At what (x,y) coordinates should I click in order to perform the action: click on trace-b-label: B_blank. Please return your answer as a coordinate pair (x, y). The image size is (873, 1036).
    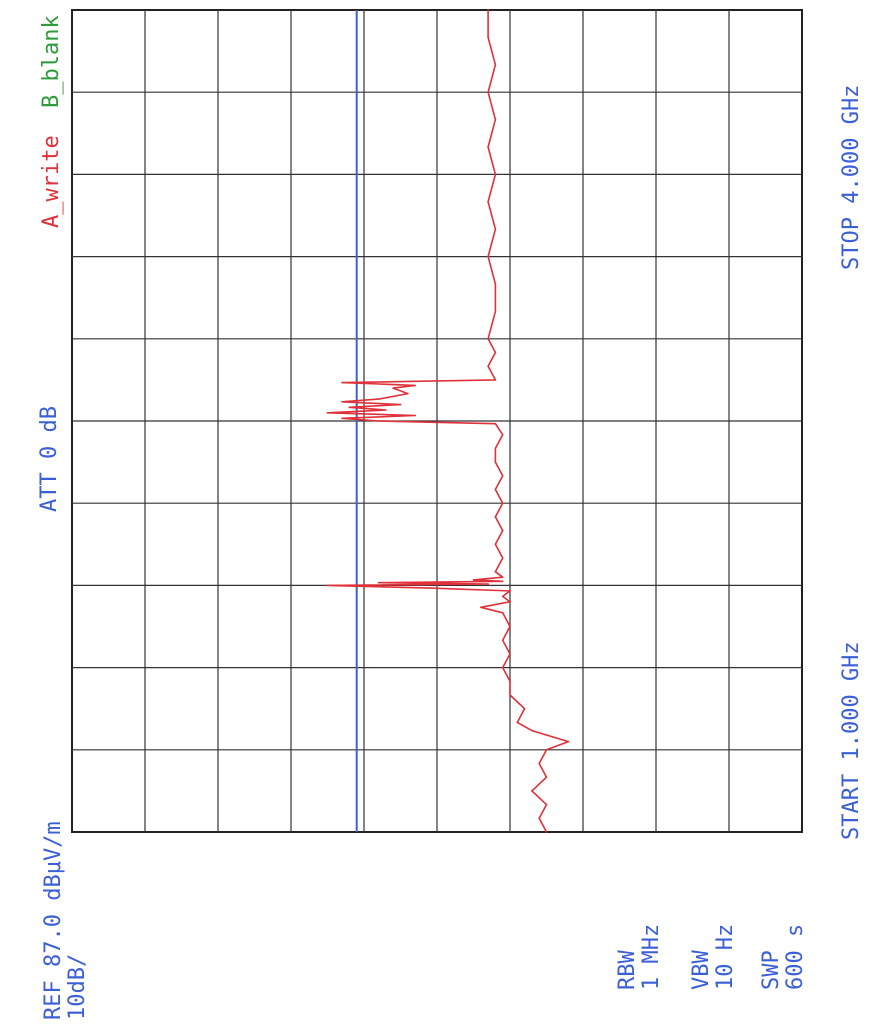
    Looking at the image, I should click on (51, 61).